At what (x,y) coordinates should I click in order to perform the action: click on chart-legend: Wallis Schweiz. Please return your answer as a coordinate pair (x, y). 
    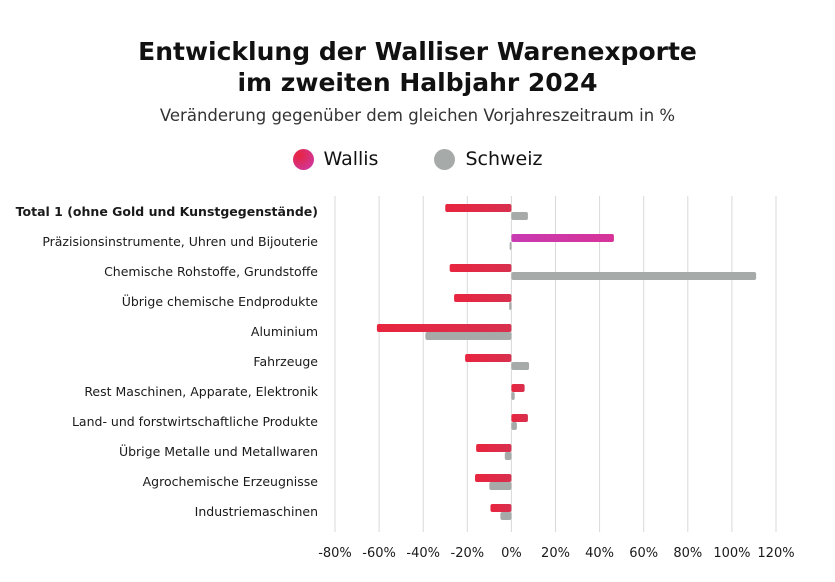
    Looking at the image, I should click on (417, 159).